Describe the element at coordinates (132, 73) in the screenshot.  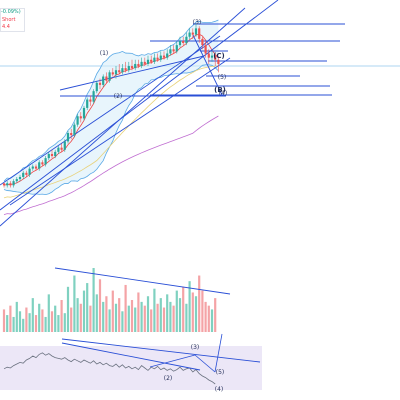
I see `channel-upper-line` at that location.